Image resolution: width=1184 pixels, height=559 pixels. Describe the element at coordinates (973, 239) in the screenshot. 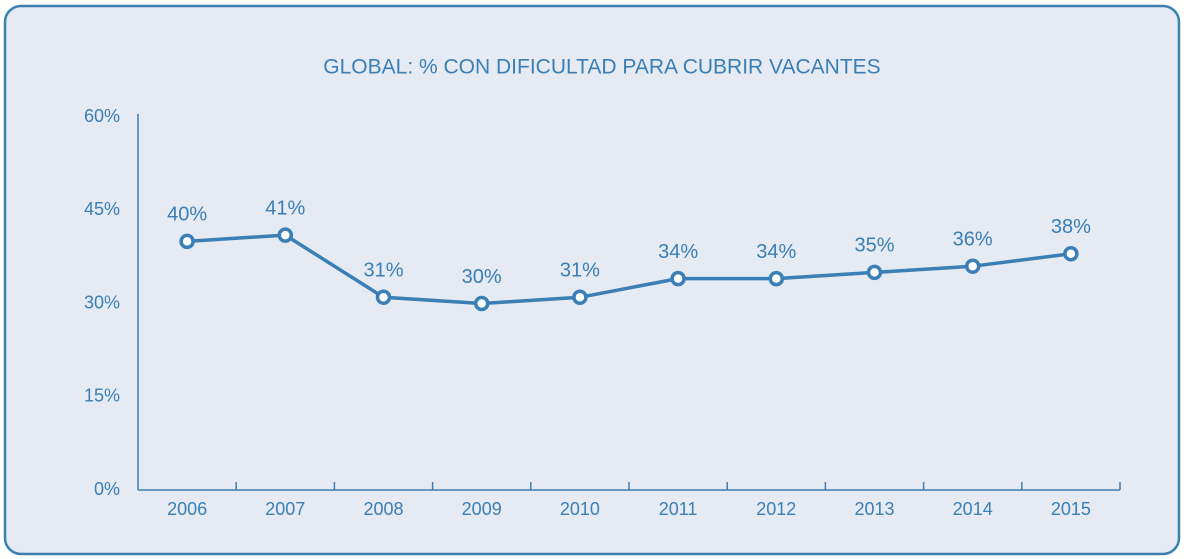

I see `data-label: 36%` at that location.